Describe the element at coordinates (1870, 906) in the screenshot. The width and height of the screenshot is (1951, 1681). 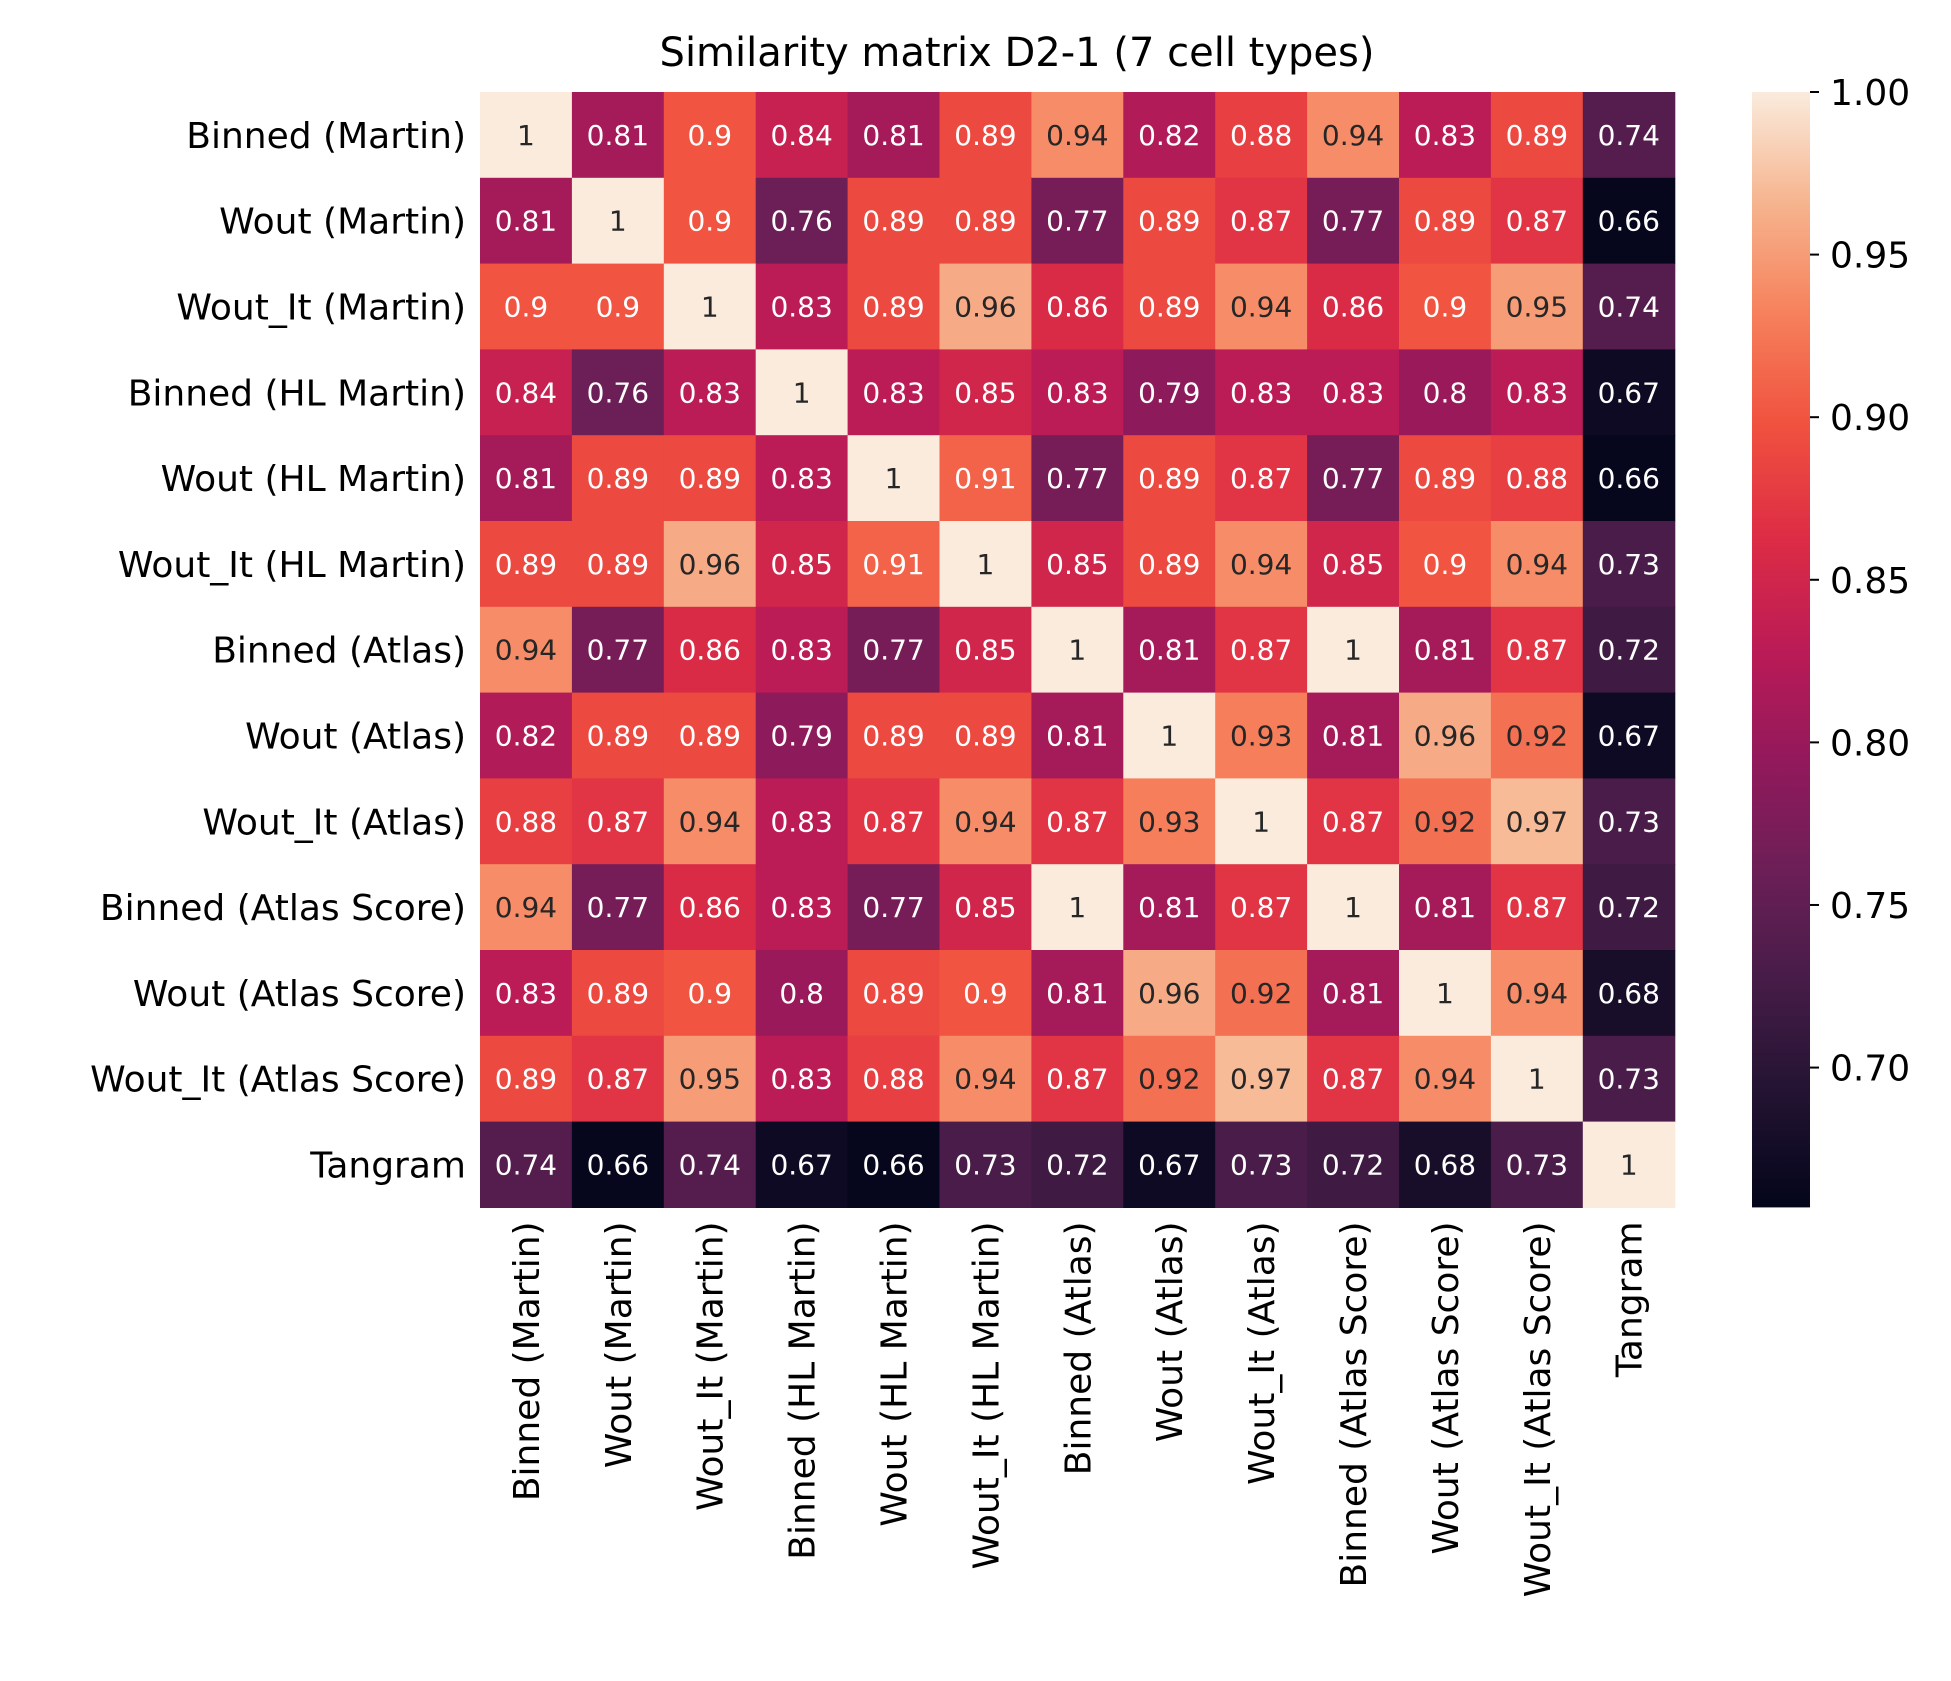
I see `colorbar-tick-label: 0.75` at that location.